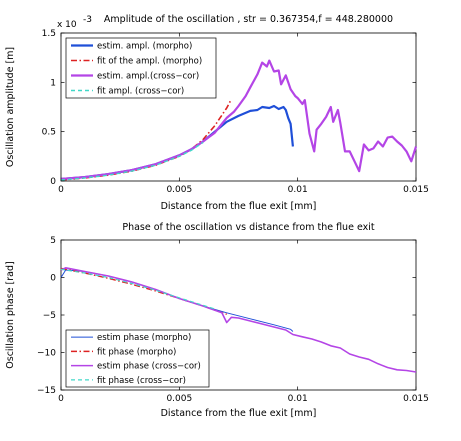 The height and width of the screenshot is (441, 461). Describe the element at coordinates (141, 381) in the screenshot. I see `legend-label-4: fit phase (cross−cor)` at that location.